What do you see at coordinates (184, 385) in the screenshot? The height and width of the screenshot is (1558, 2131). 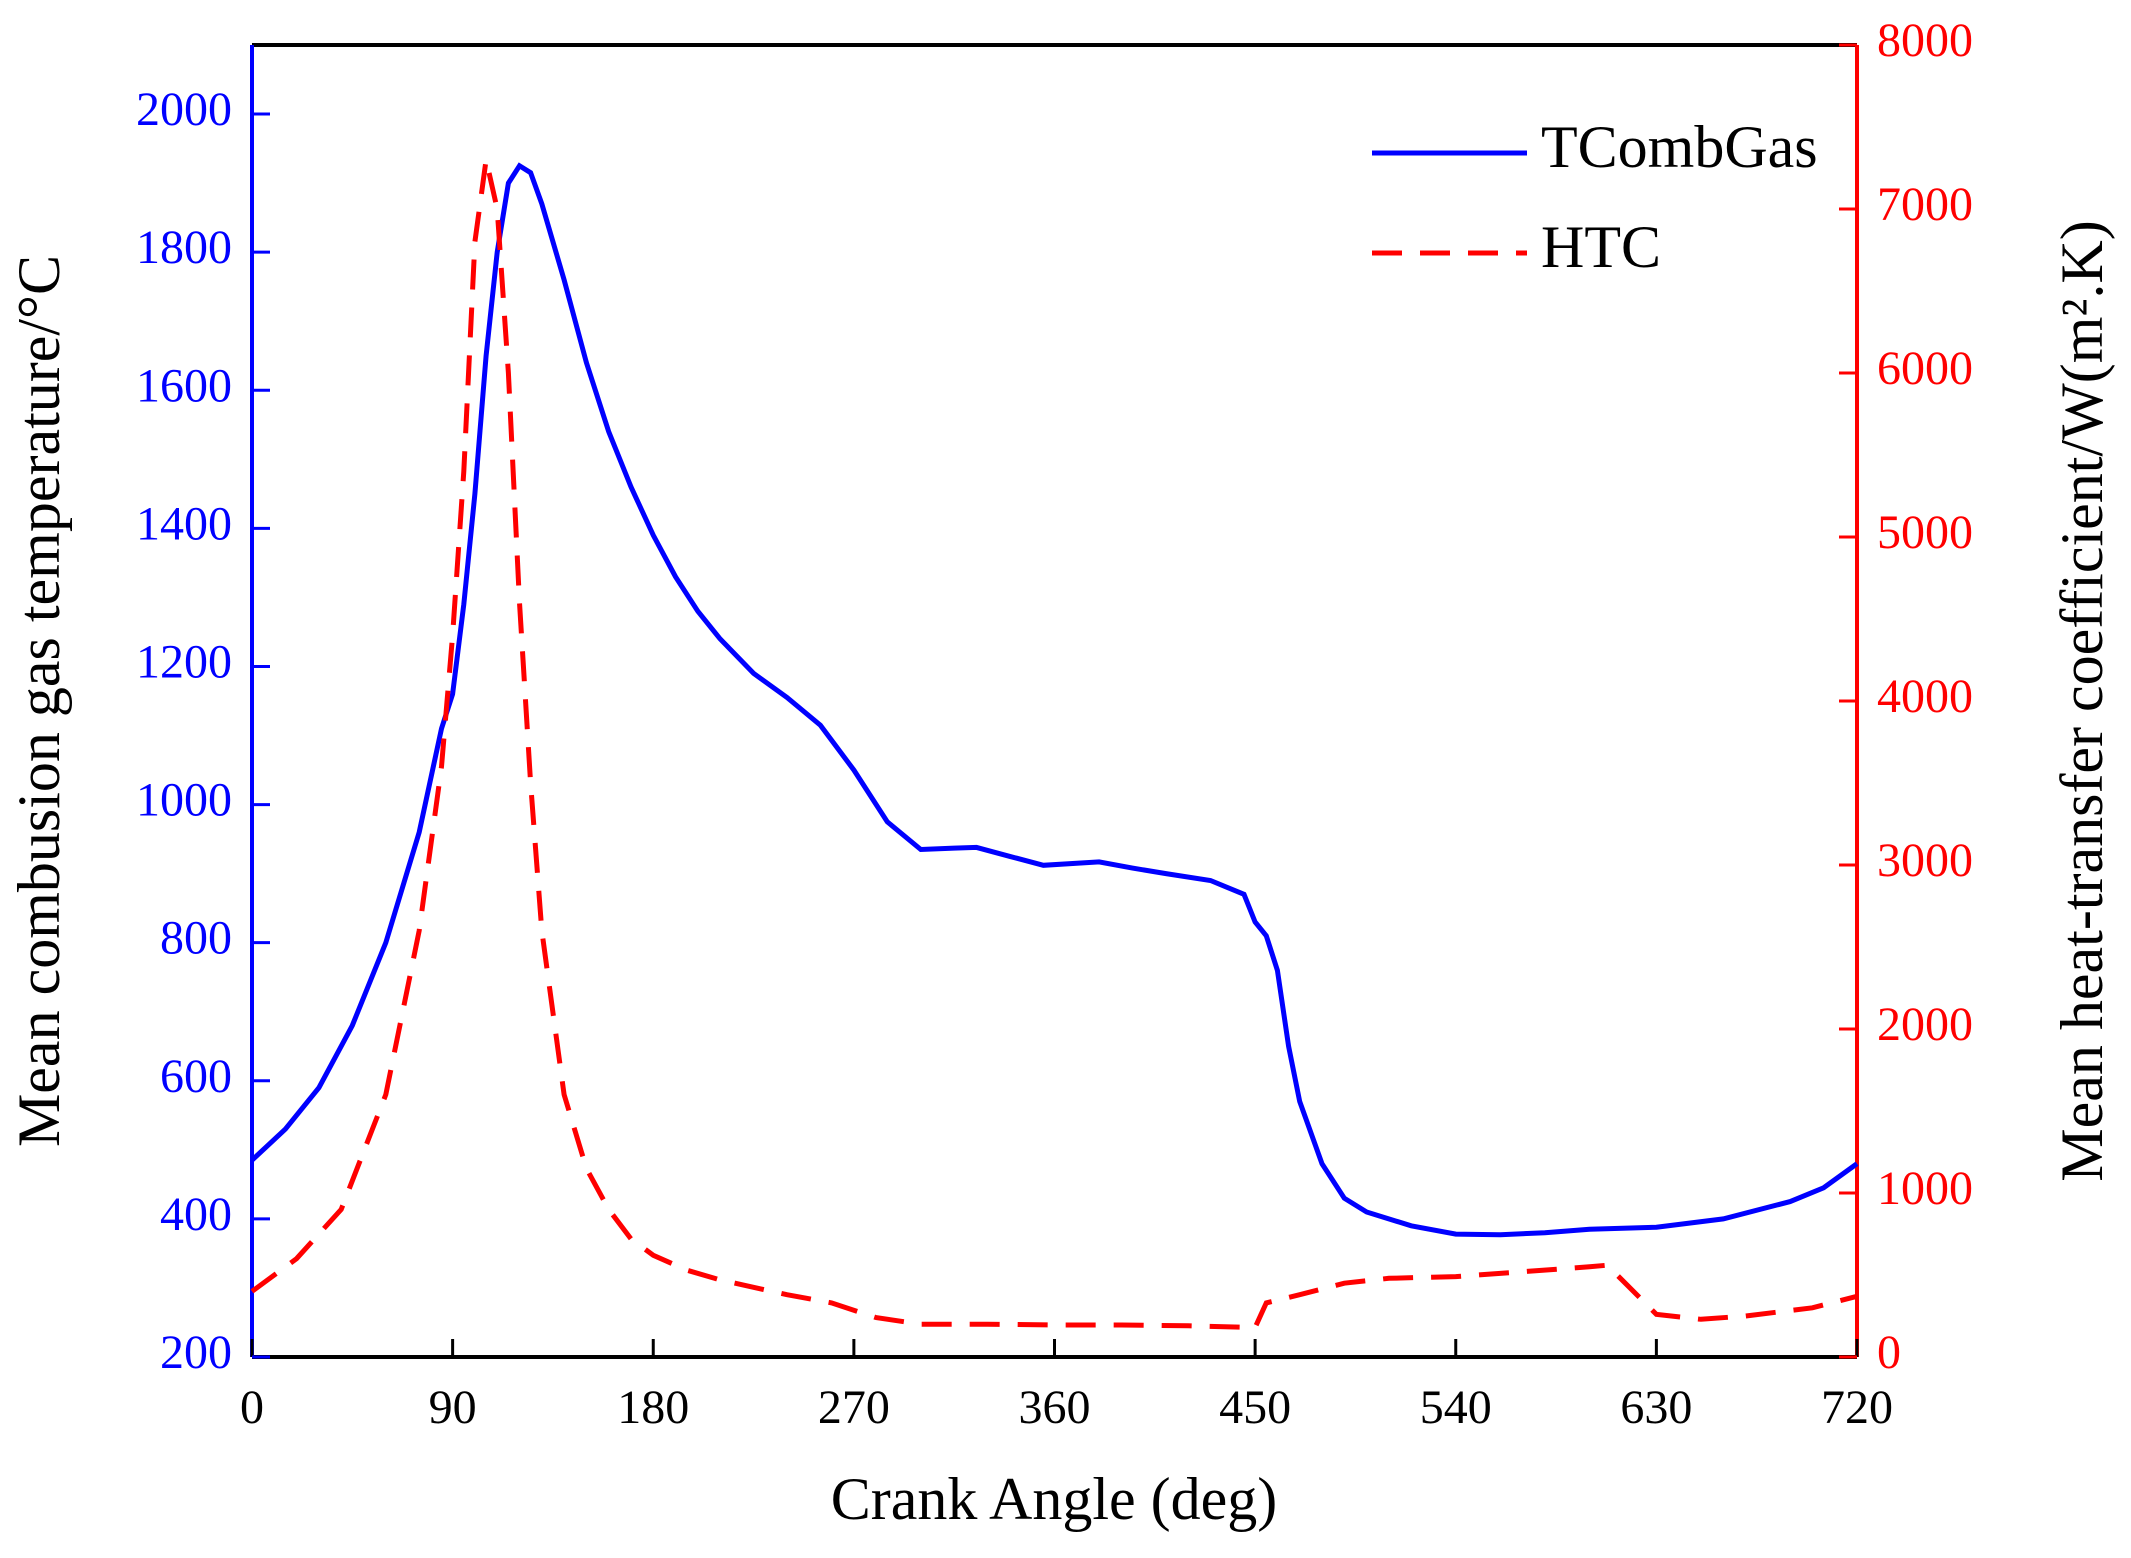 I see `y-tick-label: 1600` at bounding box center [184, 385].